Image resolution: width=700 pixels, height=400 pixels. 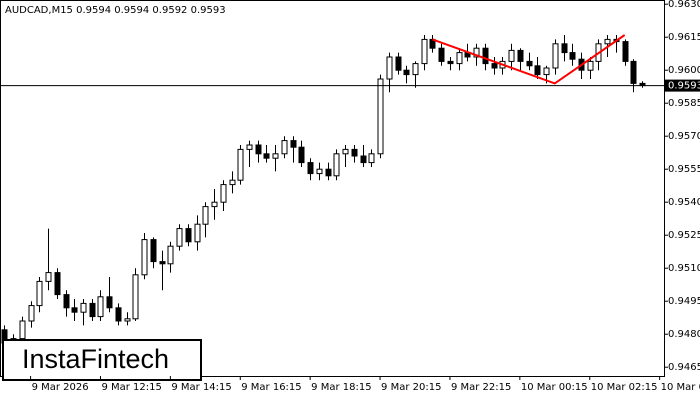 I want to click on pattern-line, so click(x=529, y=59).